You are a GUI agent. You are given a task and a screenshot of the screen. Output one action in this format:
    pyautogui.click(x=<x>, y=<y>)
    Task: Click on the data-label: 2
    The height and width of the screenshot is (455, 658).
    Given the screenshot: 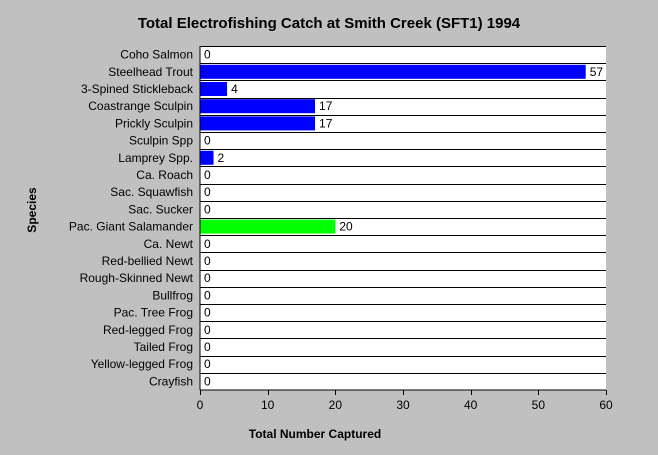 What is the action you would take?
    pyautogui.click(x=221, y=158)
    